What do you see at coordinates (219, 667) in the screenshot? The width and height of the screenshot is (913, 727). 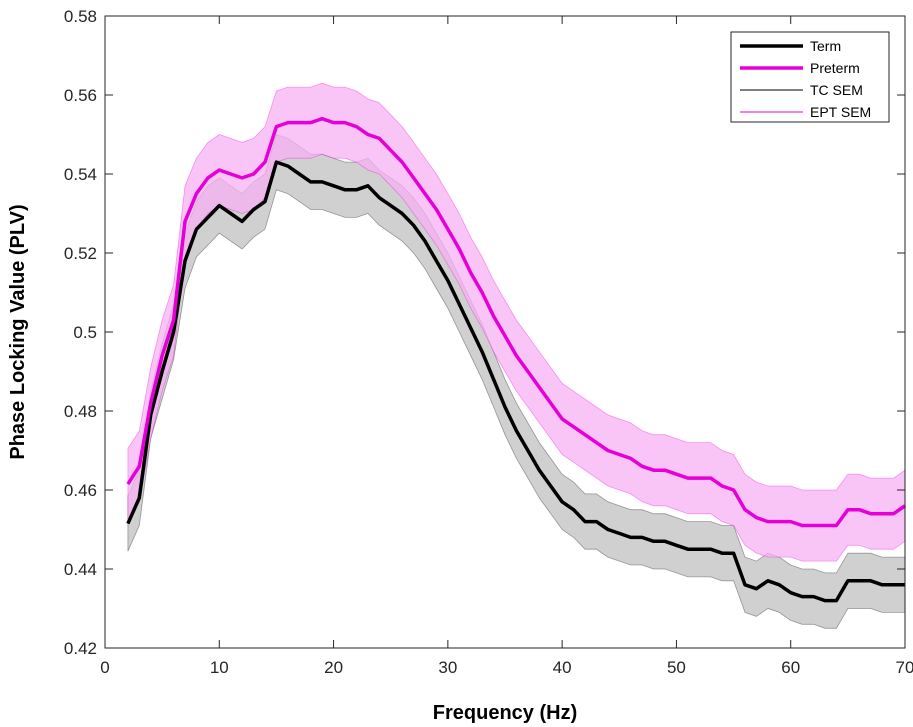 I see `x-tick-label: 10` at bounding box center [219, 667].